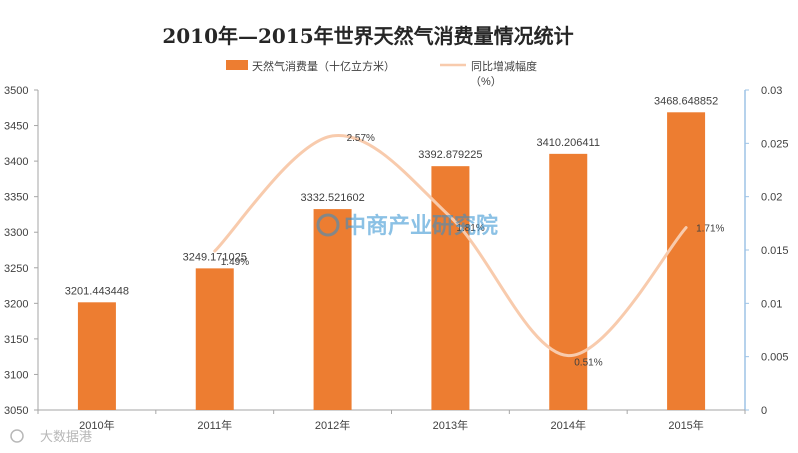  Describe the element at coordinates (764, 411) in the screenshot. I see `right-tick-label: 0` at that location.